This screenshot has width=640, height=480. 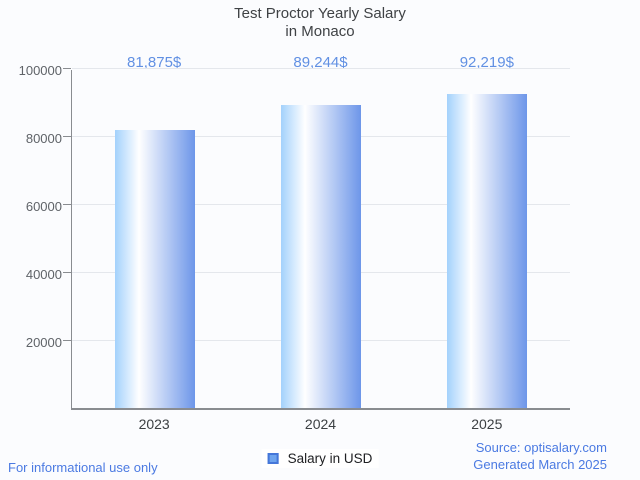 I want to click on legend: Salary in USD, so click(x=320, y=458).